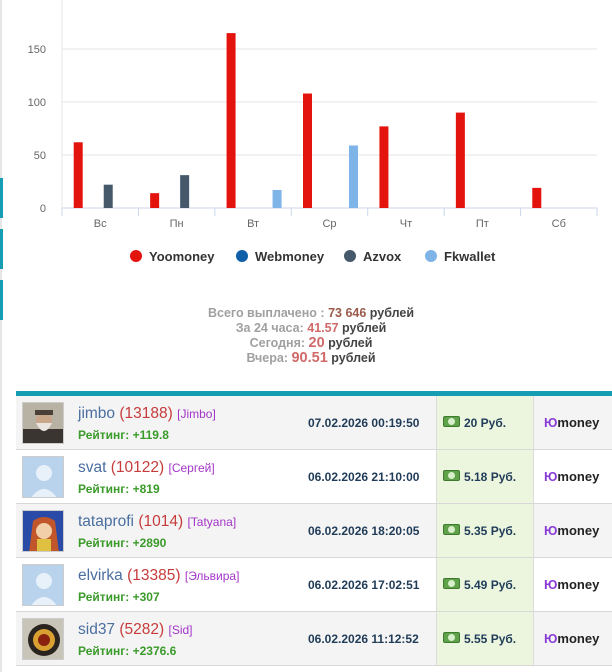 The image size is (612, 672). I want to click on user-nick: [Сергей], so click(191, 468).